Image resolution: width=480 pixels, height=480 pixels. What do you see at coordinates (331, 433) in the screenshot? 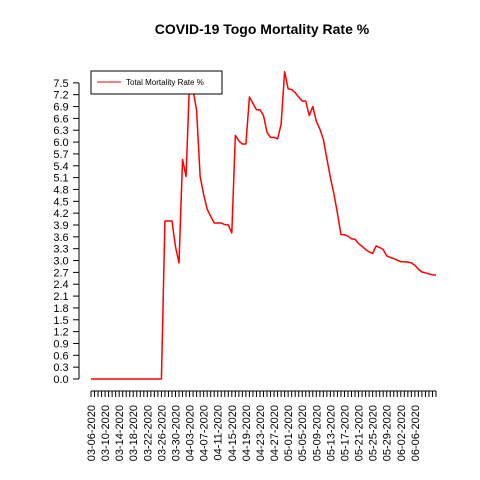
I see `x-tick-label: 05-13-2020` at bounding box center [331, 433].